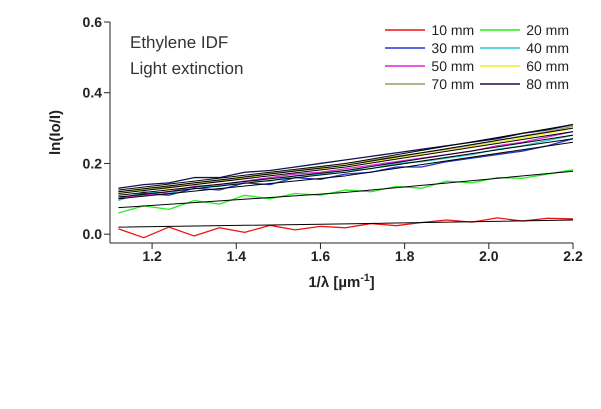 This screenshot has height=409, width=601. Describe the element at coordinates (92, 92) in the screenshot. I see `y-tick-label: 0.4` at that location.